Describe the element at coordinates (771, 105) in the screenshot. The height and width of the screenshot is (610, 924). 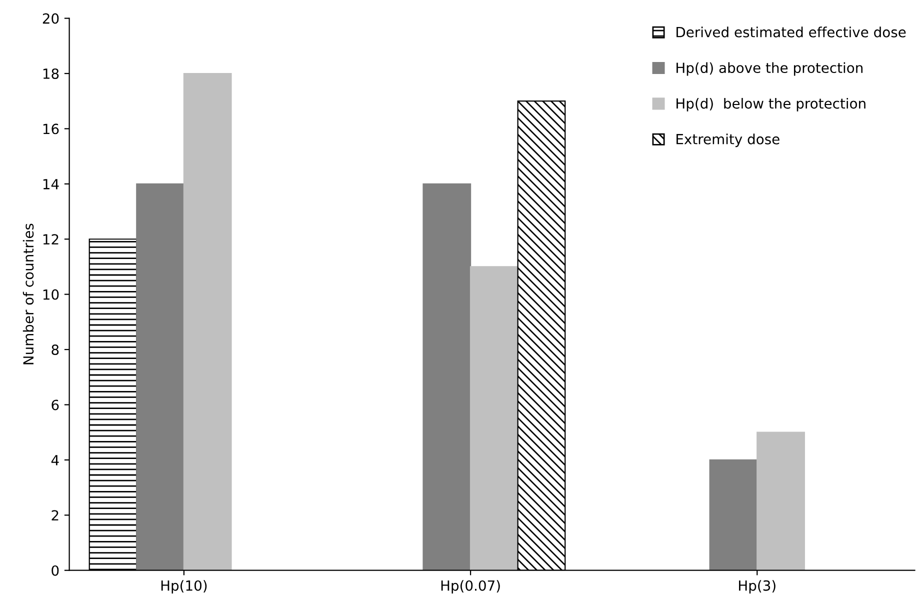
I see `legend-label: Hp(d) below the protection` at that location.